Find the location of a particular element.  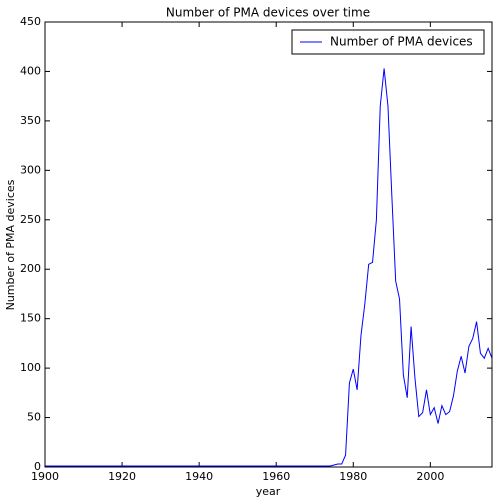

x-tick-label: 2000 is located at coordinates (430, 476).